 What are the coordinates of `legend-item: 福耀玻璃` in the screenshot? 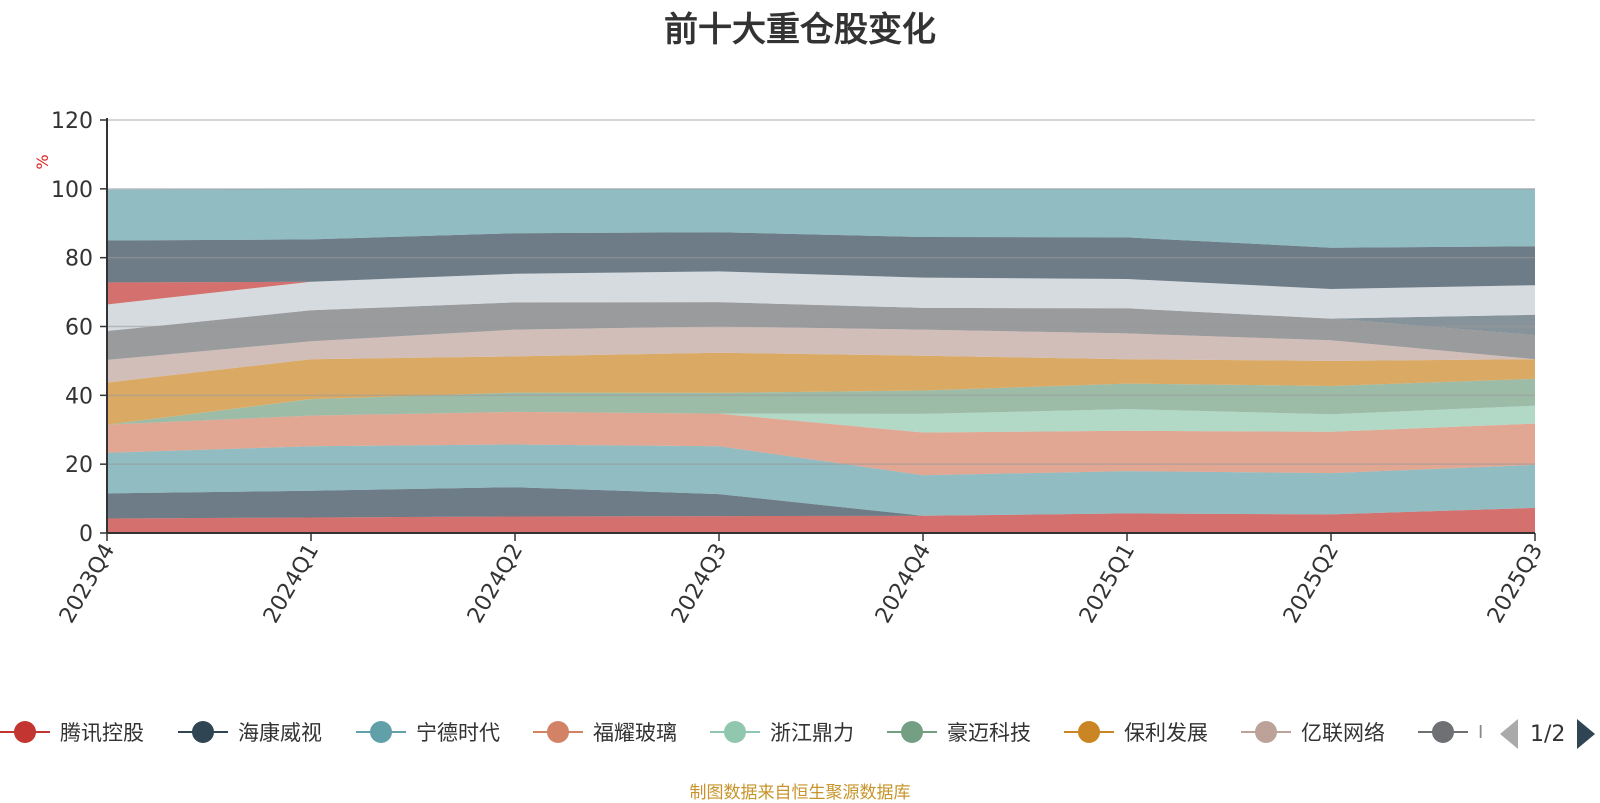 It's located at (605, 732).